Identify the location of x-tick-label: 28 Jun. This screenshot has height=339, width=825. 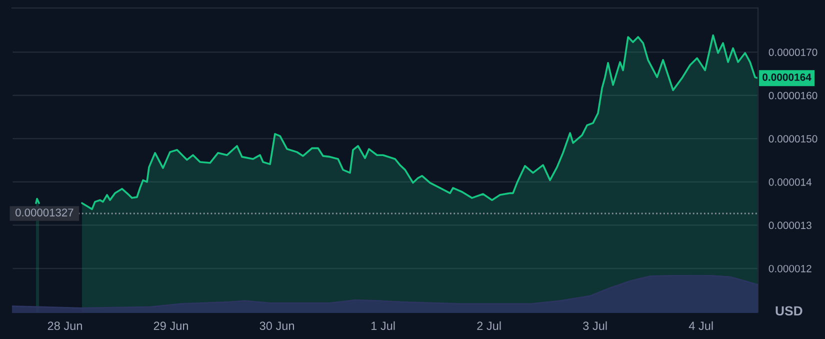
(65, 326).